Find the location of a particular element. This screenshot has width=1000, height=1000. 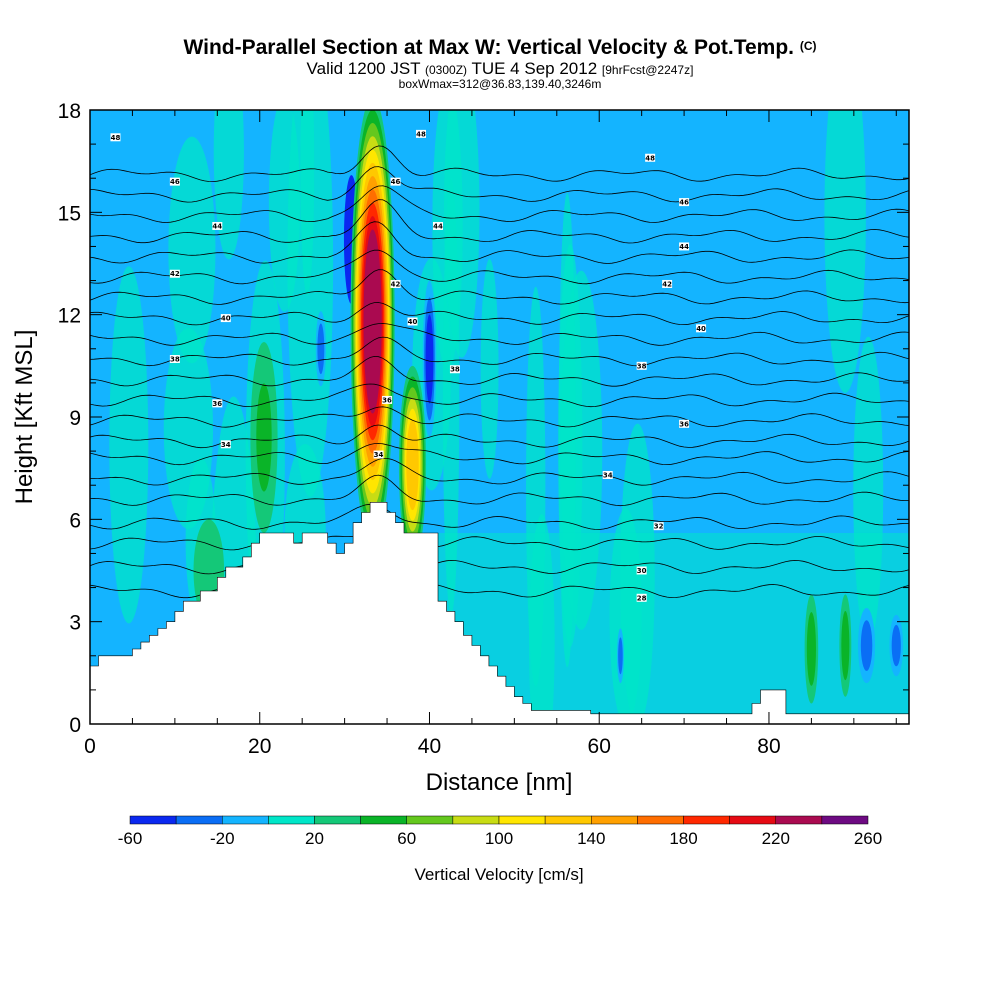

contour-label: 28 is located at coordinates (642, 598).